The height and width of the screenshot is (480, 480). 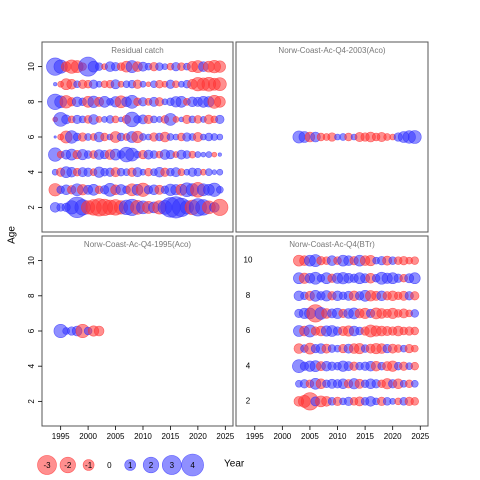 What do you see at coordinates (137, 244) in the screenshot?
I see `panel-title: Norw-Coast-Ac-Q4-1995(Aco)` at bounding box center [137, 244].